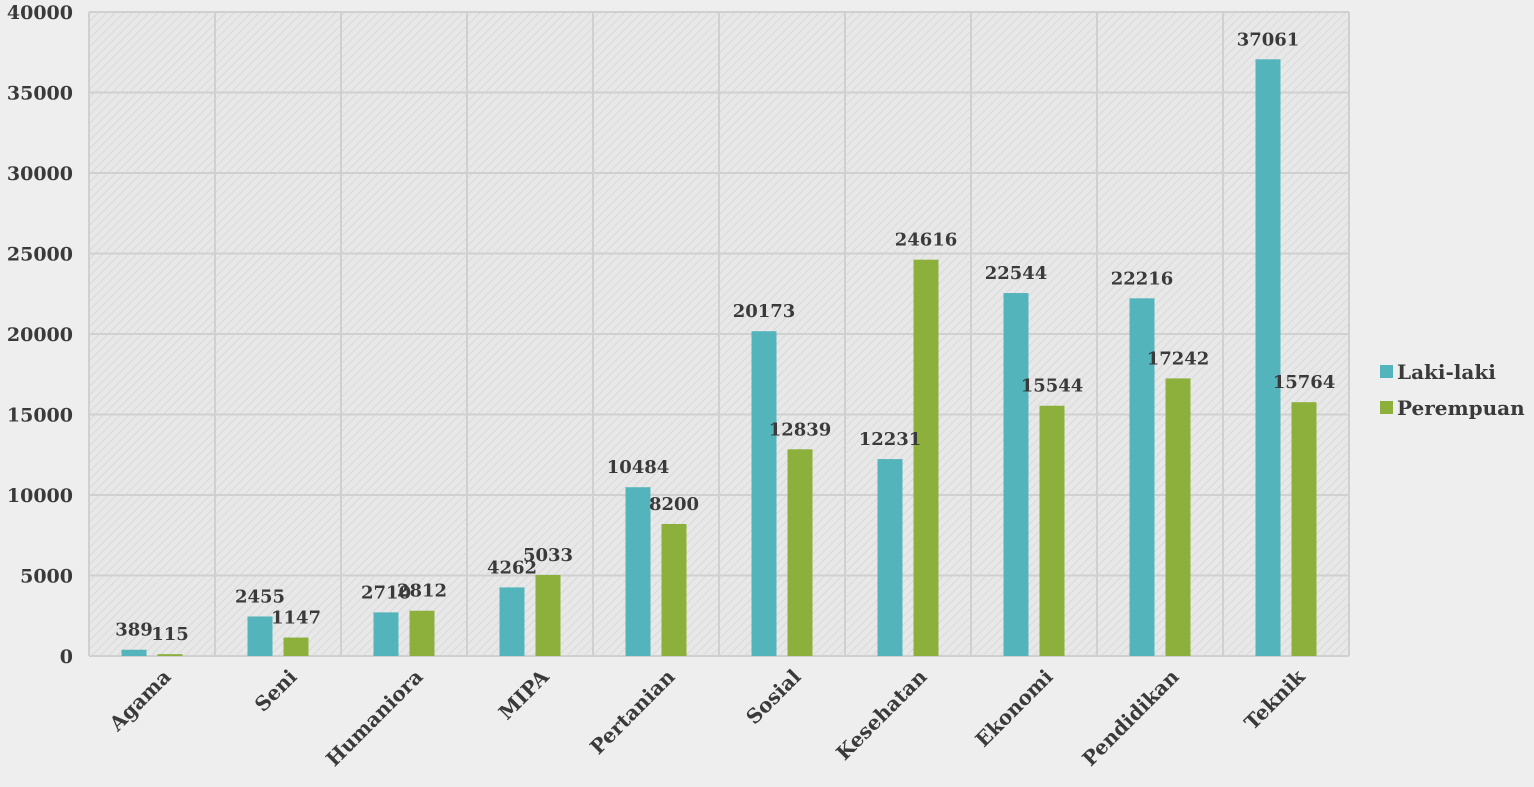 The height and width of the screenshot is (787, 1534). Describe the element at coordinates (890, 439) in the screenshot. I see `data-label: 12231` at that location.